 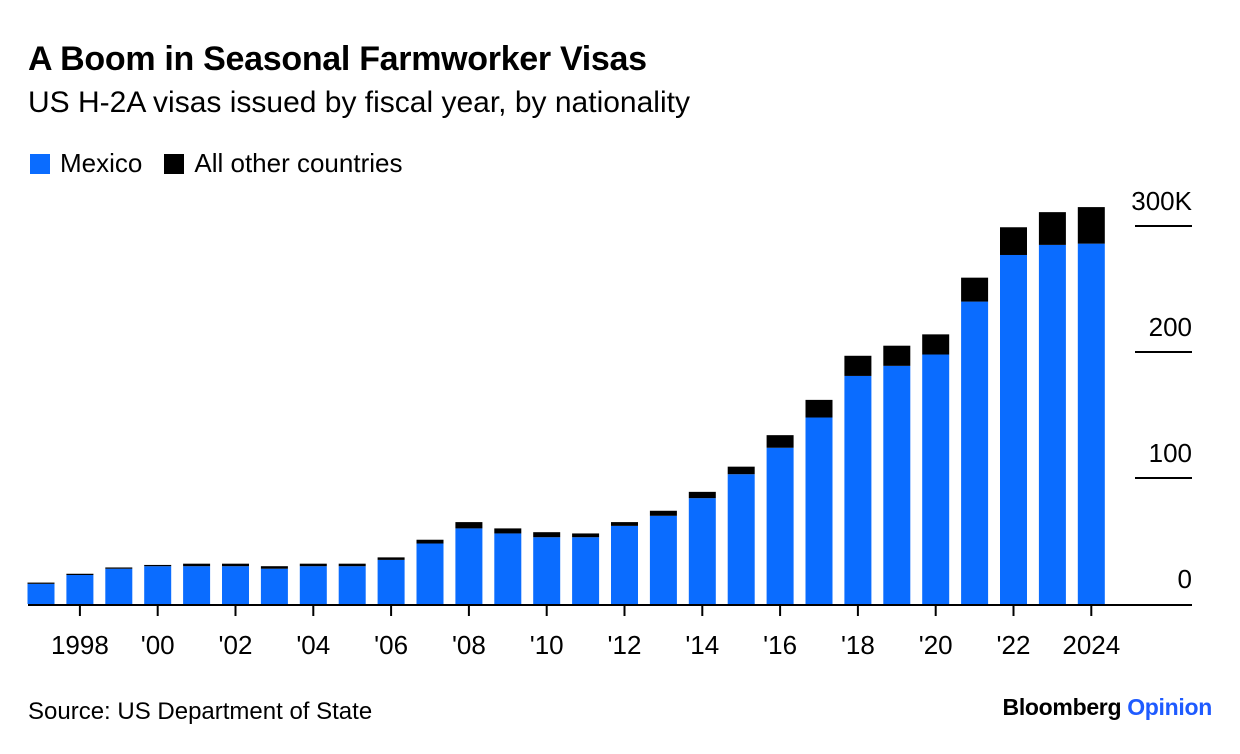 What do you see at coordinates (200, 711) in the screenshot?
I see `source-note: Source: US Department of State` at bounding box center [200, 711].